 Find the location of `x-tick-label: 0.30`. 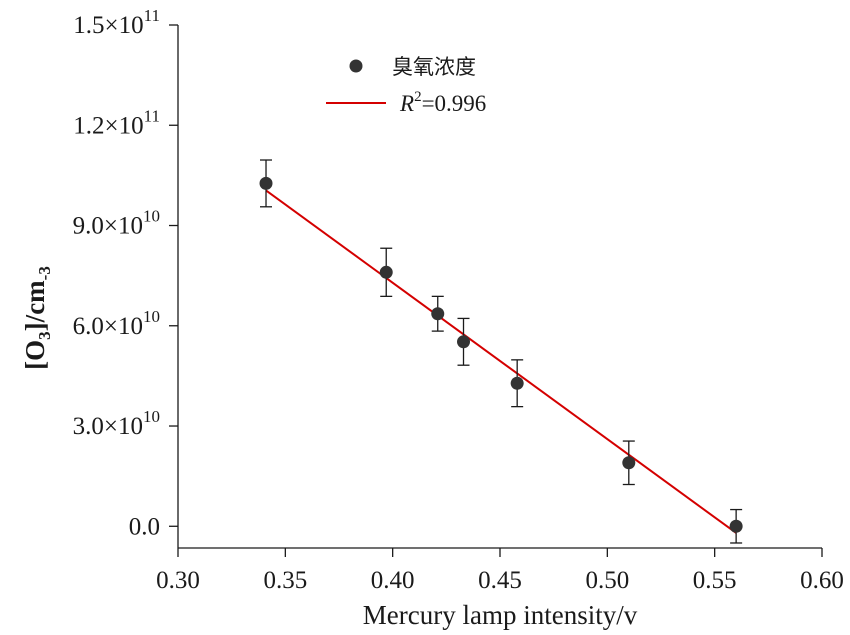

x-tick-label: 0.30 is located at coordinates (178, 580).